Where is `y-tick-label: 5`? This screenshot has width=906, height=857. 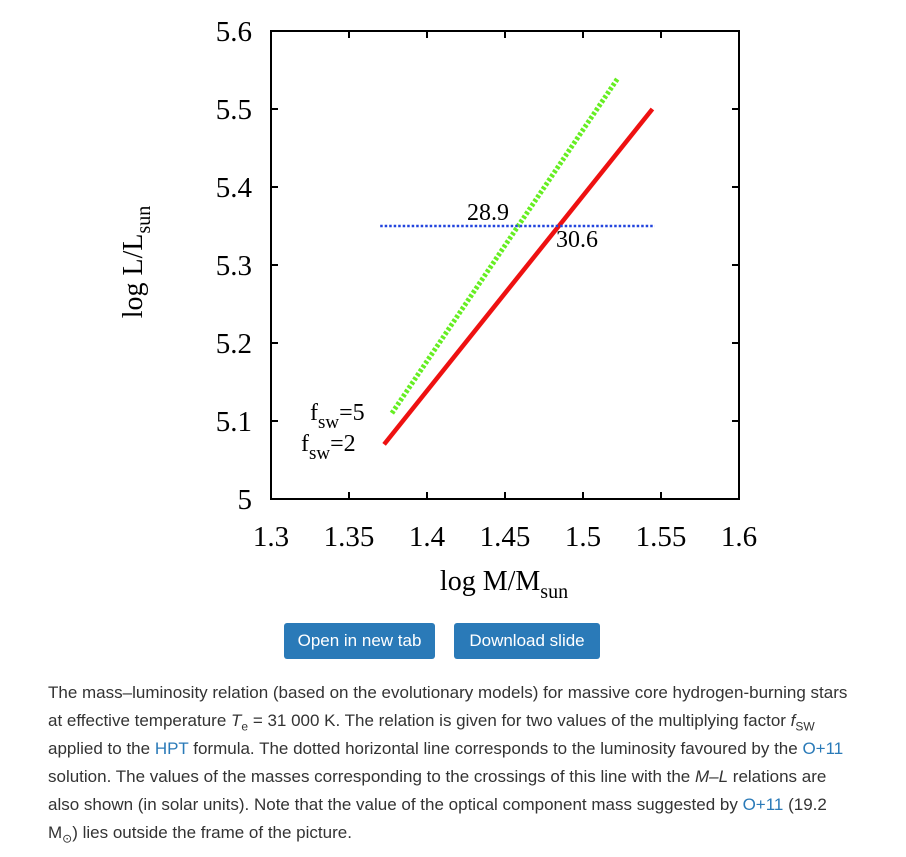
y-tick-label: 5 is located at coordinates (245, 500).